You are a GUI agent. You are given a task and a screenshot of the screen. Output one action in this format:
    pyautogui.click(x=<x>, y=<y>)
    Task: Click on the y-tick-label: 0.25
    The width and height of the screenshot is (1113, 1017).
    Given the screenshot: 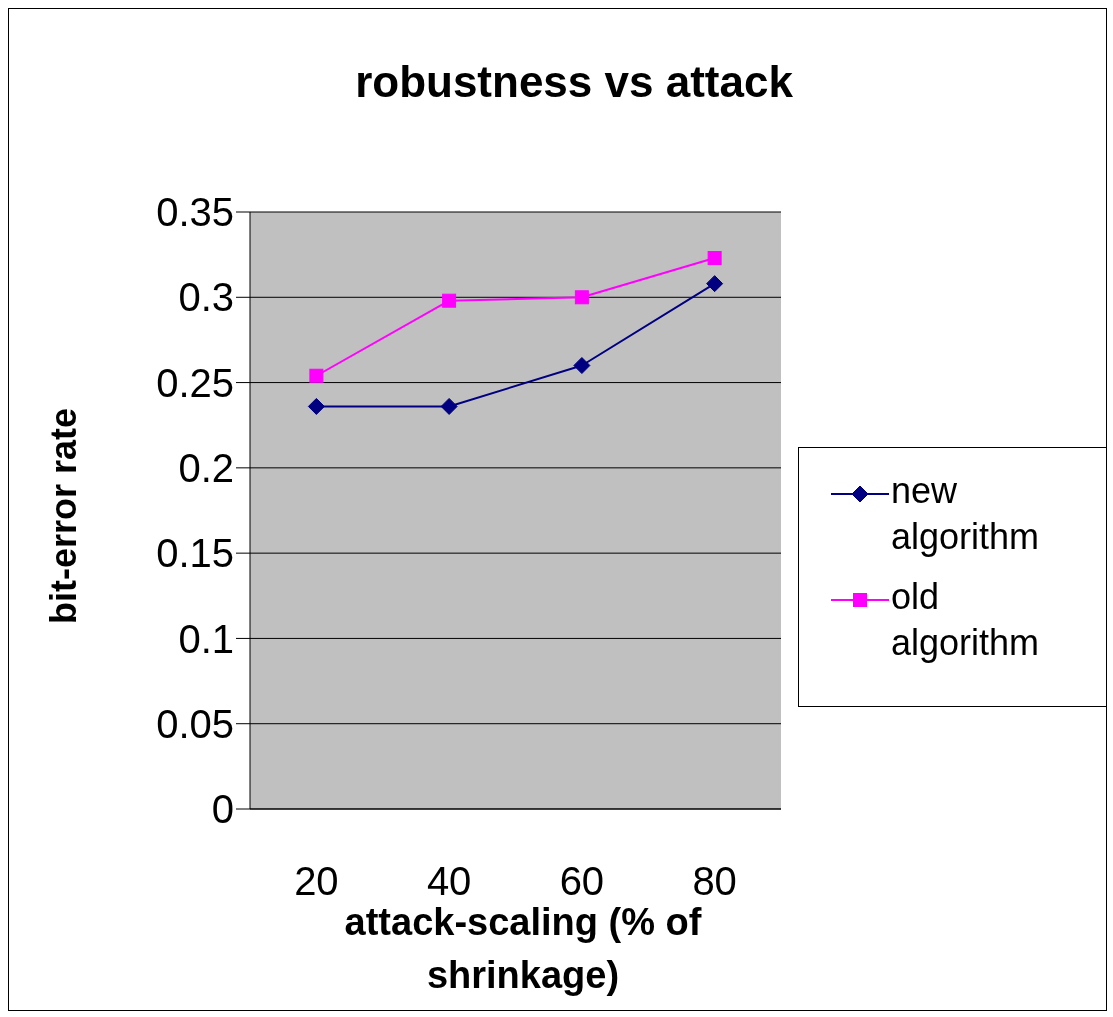 What is the action you would take?
    pyautogui.click(x=195, y=382)
    